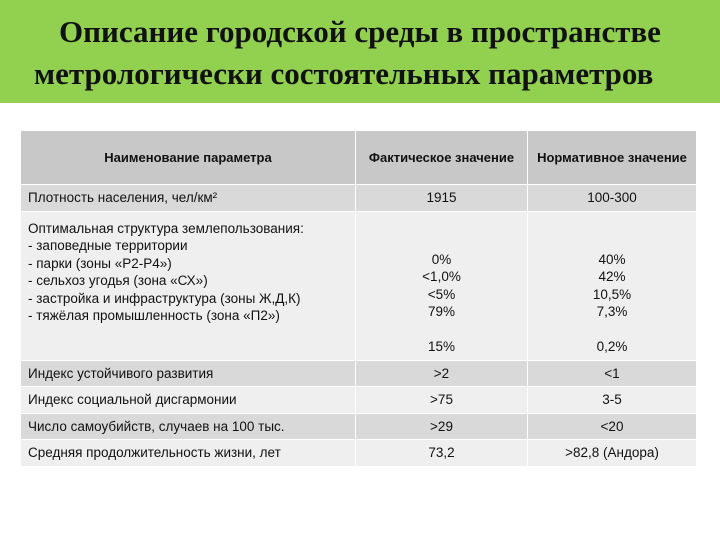  What do you see at coordinates (188, 157) in the screenshot?
I see `column-header: Наименование параметра` at bounding box center [188, 157].